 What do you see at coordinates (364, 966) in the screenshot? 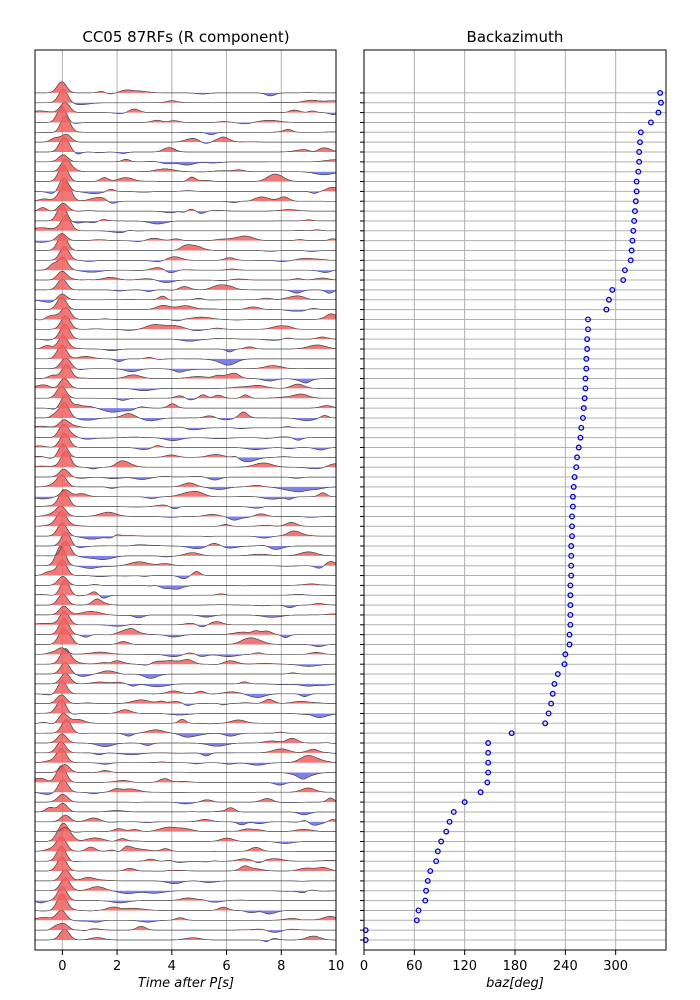
I see `right-x-tick-label: 0` at bounding box center [364, 966].